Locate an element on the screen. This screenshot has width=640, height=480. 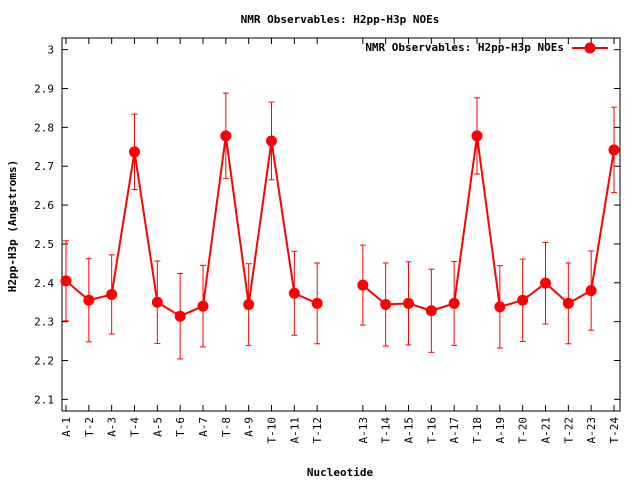
x-tick-label: A-19 is located at coordinates (500, 430).